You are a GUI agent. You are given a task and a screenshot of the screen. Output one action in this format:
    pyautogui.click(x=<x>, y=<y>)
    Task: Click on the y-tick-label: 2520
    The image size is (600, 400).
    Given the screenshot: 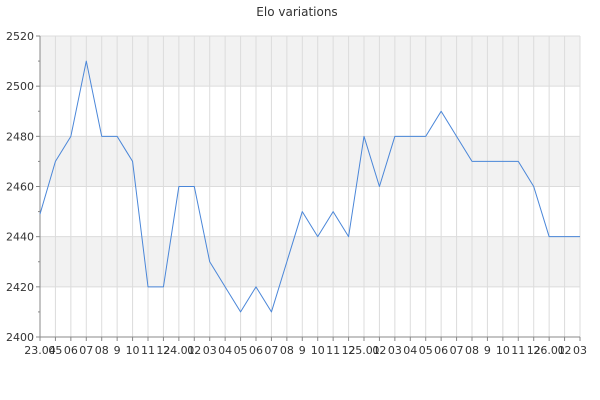 What is the action you would take?
    pyautogui.click(x=20, y=36)
    